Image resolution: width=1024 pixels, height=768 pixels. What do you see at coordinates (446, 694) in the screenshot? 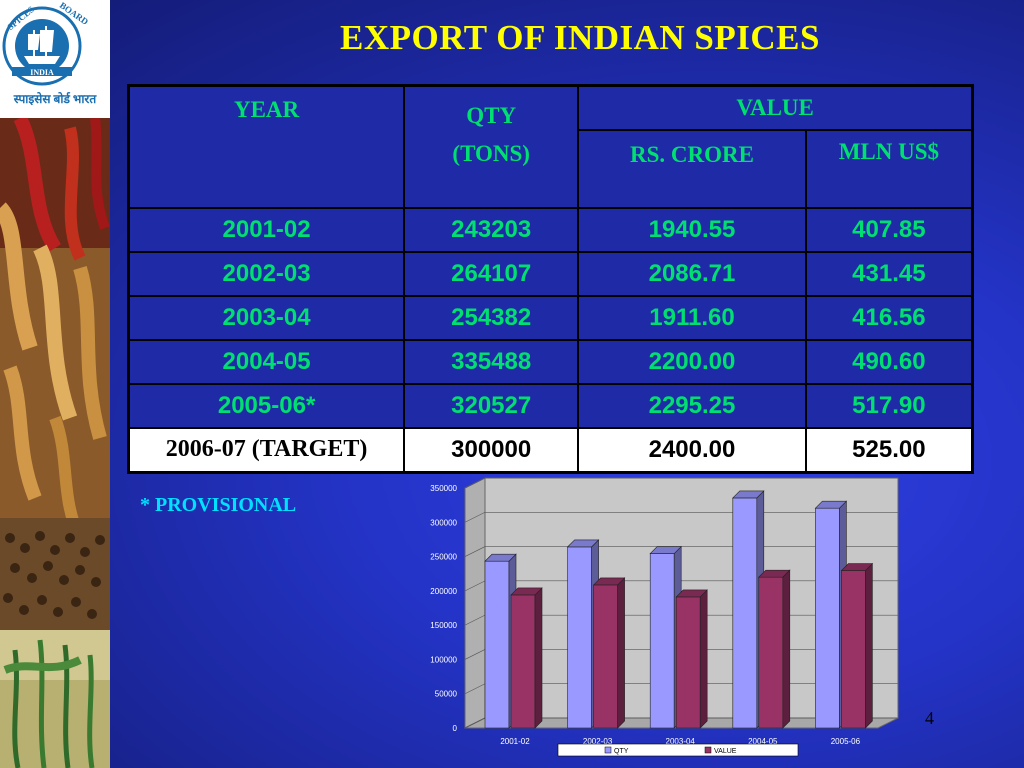
I see `chart-ytick-label: 50000` at bounding box center [446, 694].